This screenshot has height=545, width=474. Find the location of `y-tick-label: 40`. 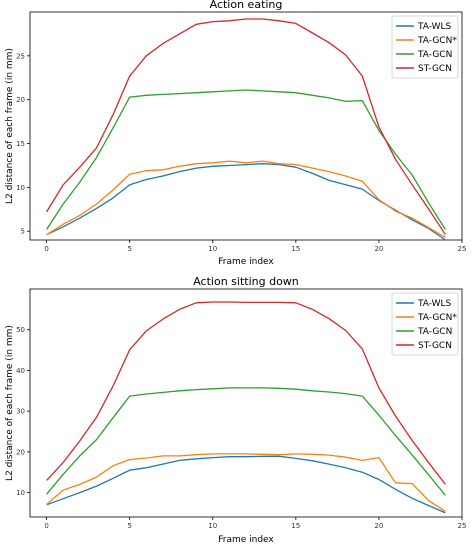

y-tick-label: 40 is located at coordinates (20, 371).